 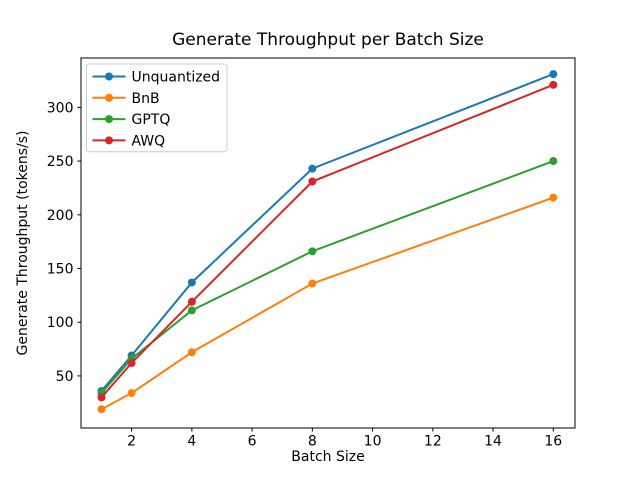 What do you see at coordinates (373, 442) in the screenshot?
I see `x-tick-label: 10` at bounding box center [373, 442].